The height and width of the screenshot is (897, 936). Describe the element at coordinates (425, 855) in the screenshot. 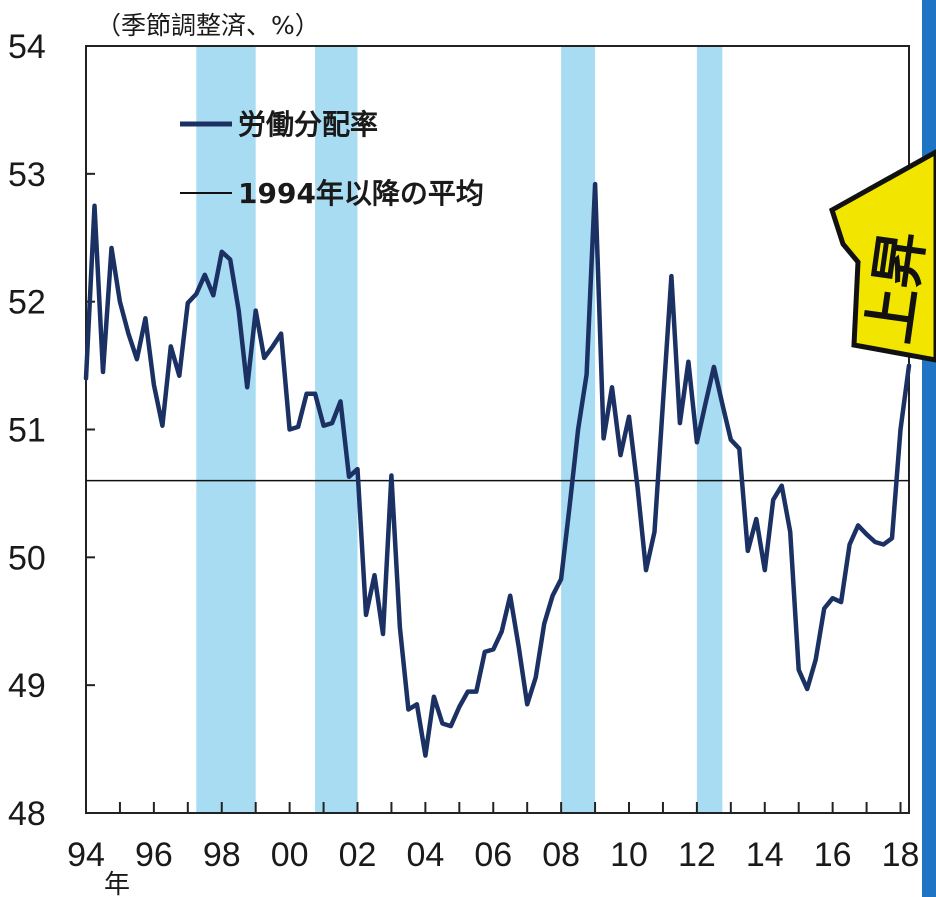

I see `x-tick-label: 04` at that location.